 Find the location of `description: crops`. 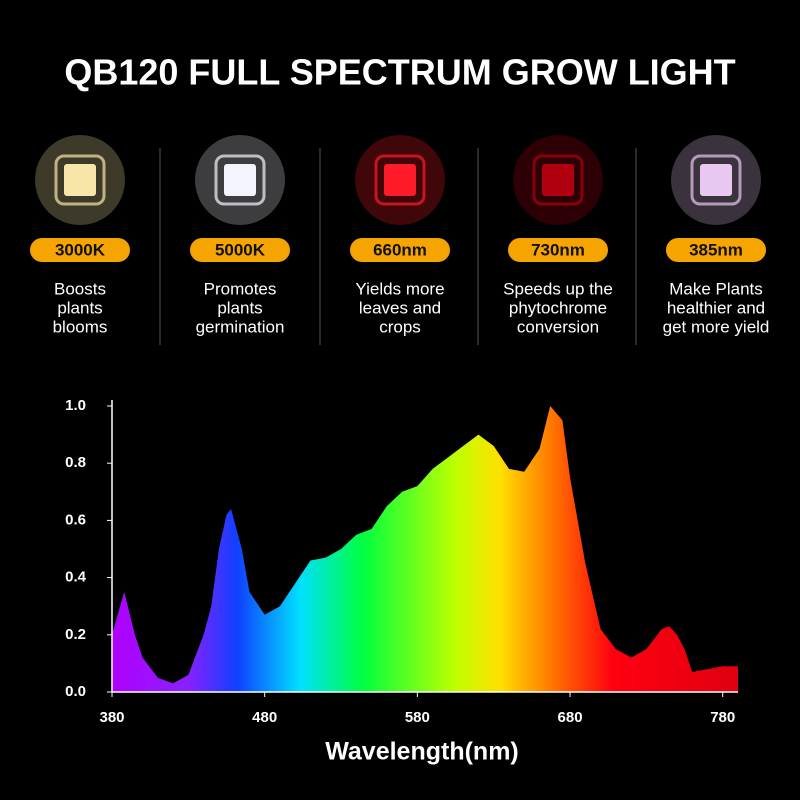

description: crops is located at coordinates (400, 326).